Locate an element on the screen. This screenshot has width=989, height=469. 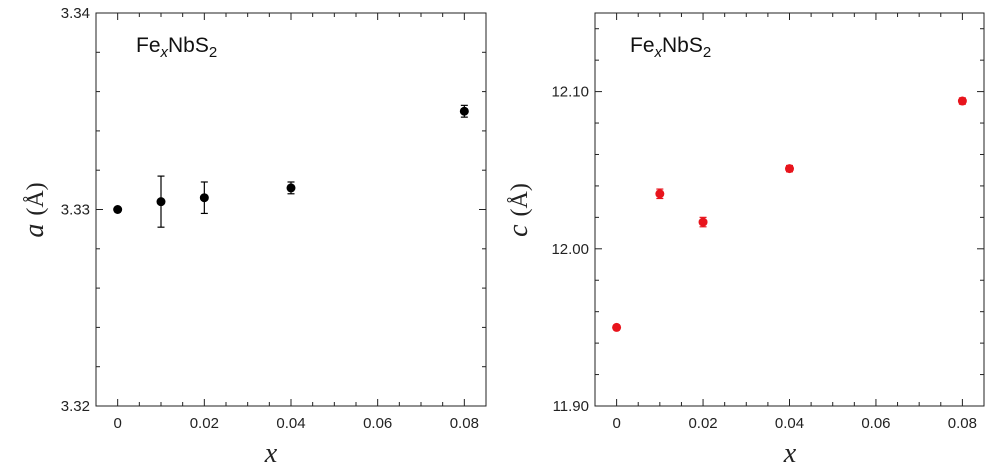
y-tick-label: 12.10 is located at coordinates (570, 92).